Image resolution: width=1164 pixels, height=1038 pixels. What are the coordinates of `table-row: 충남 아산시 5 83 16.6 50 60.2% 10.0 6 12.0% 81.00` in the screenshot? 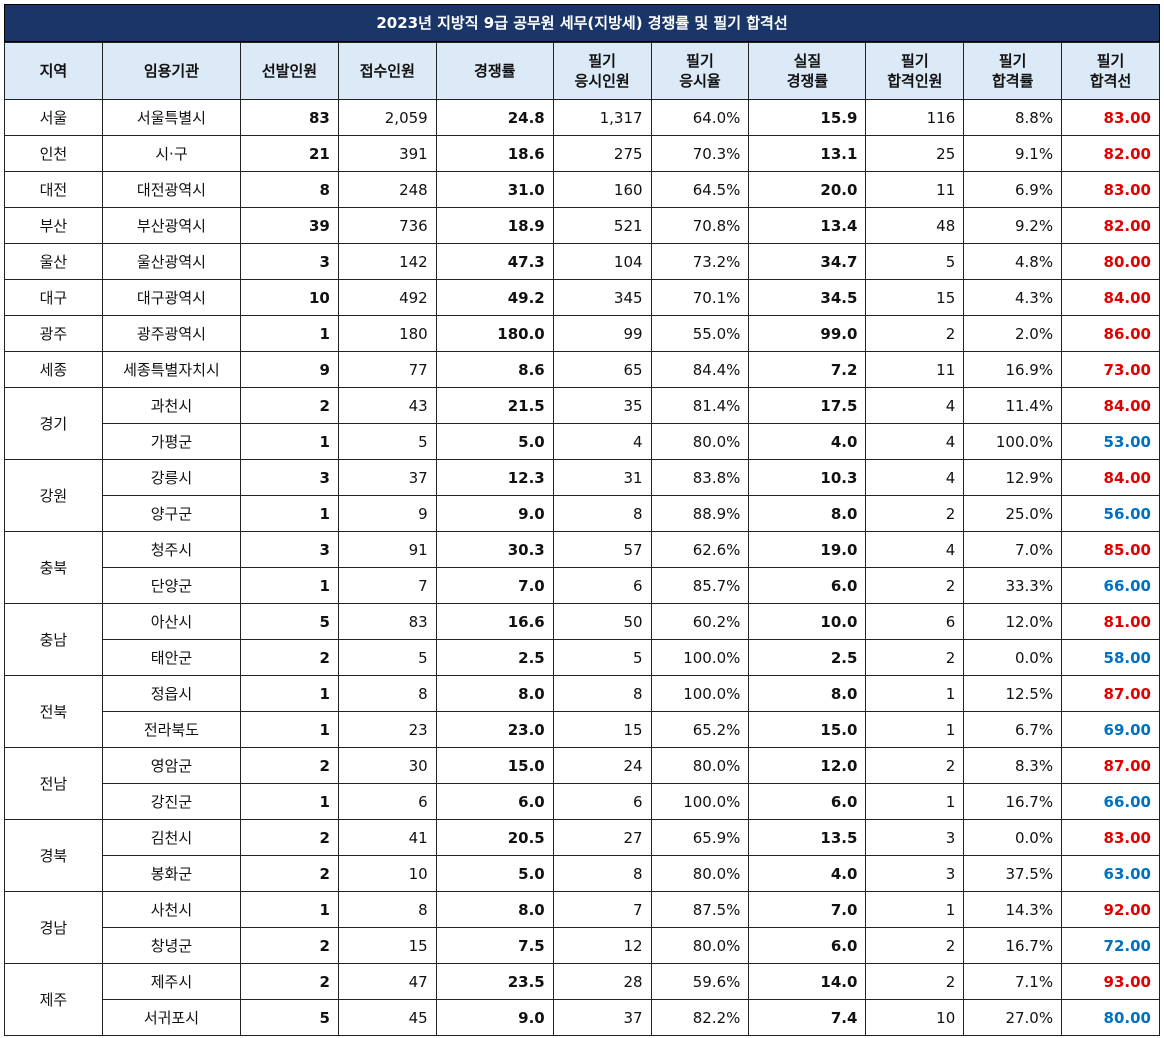 It's located at (582, 639).